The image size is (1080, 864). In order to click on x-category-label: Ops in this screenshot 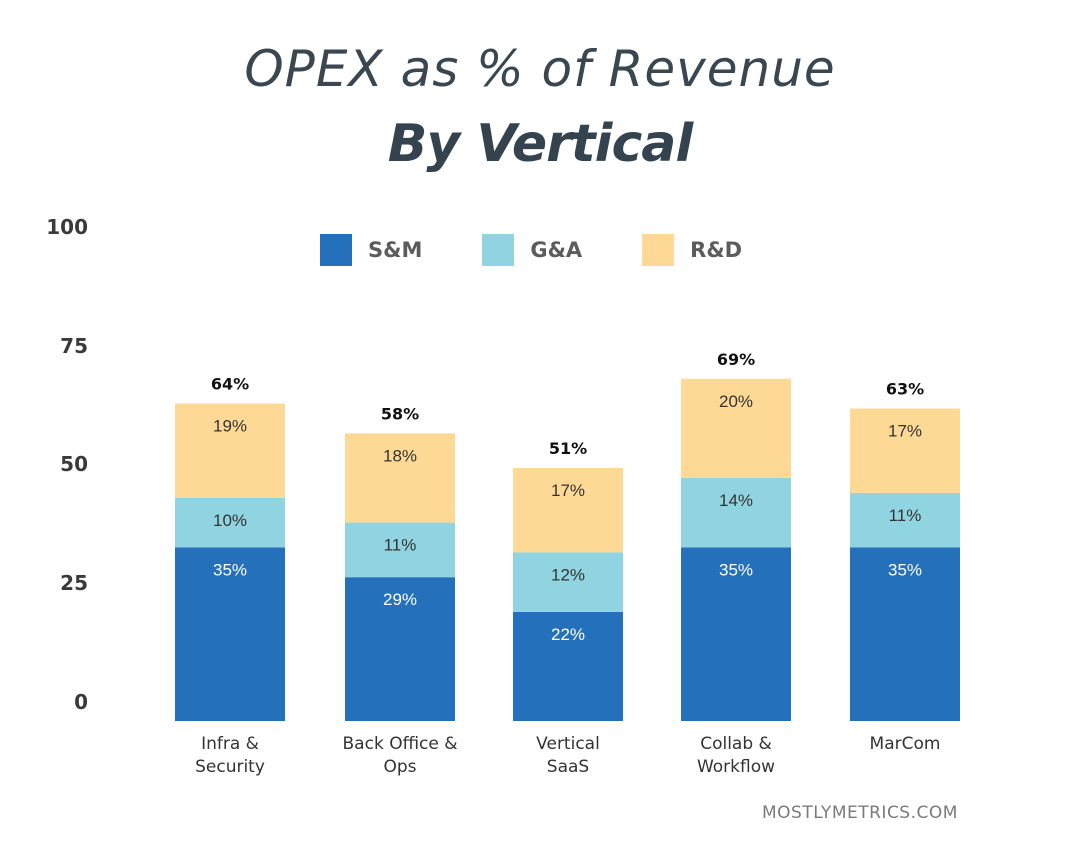, I will do `click(399, 767)`.